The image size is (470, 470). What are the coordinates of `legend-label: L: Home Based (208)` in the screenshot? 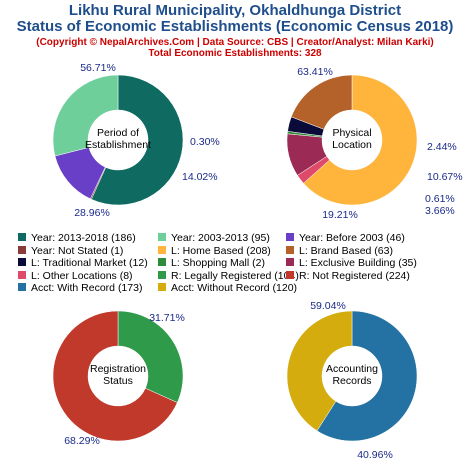 It's located at (221, 250).